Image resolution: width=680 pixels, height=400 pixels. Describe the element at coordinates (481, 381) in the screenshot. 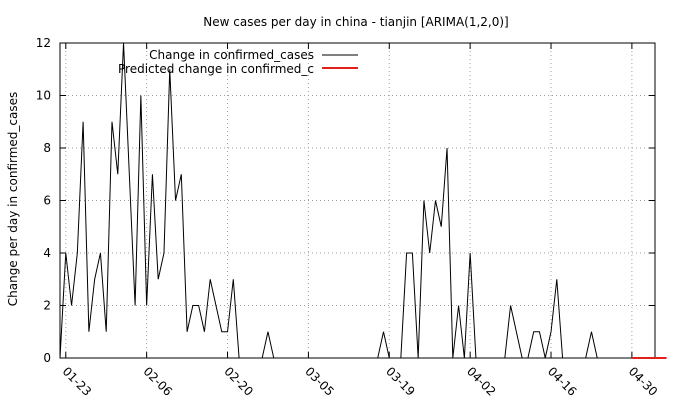

I see `x-tick-label: 04-02` at that location.